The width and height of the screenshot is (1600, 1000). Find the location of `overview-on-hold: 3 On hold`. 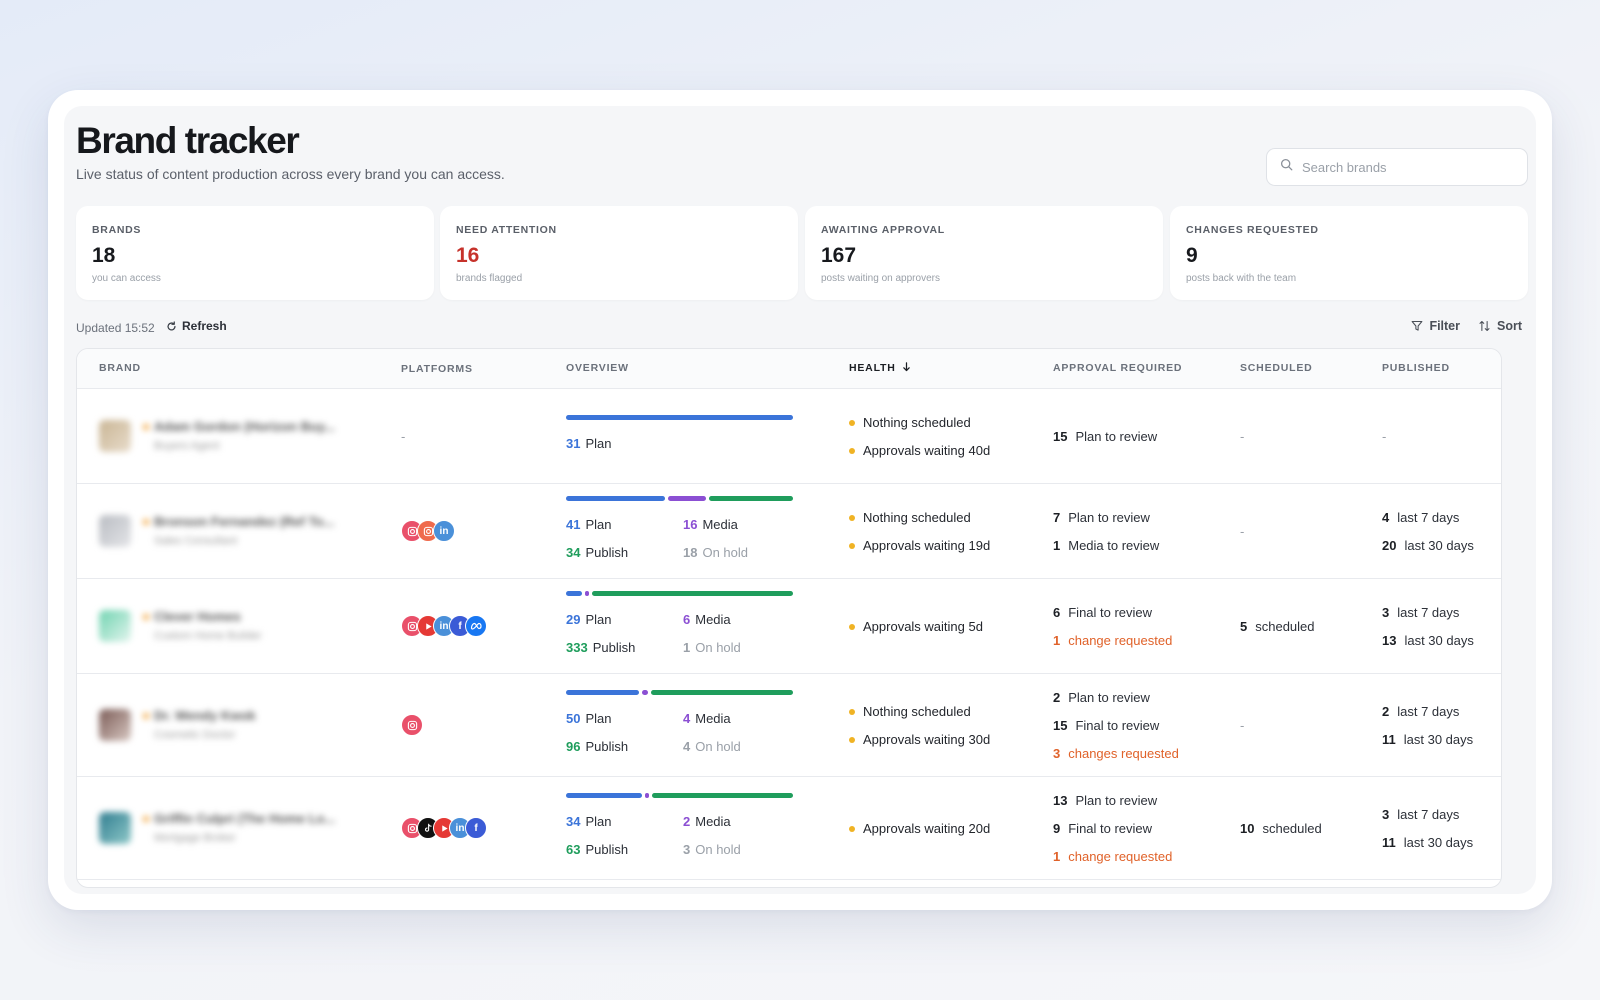

overview-on-hold: 3 On hold is located at coordinates (712, 849).